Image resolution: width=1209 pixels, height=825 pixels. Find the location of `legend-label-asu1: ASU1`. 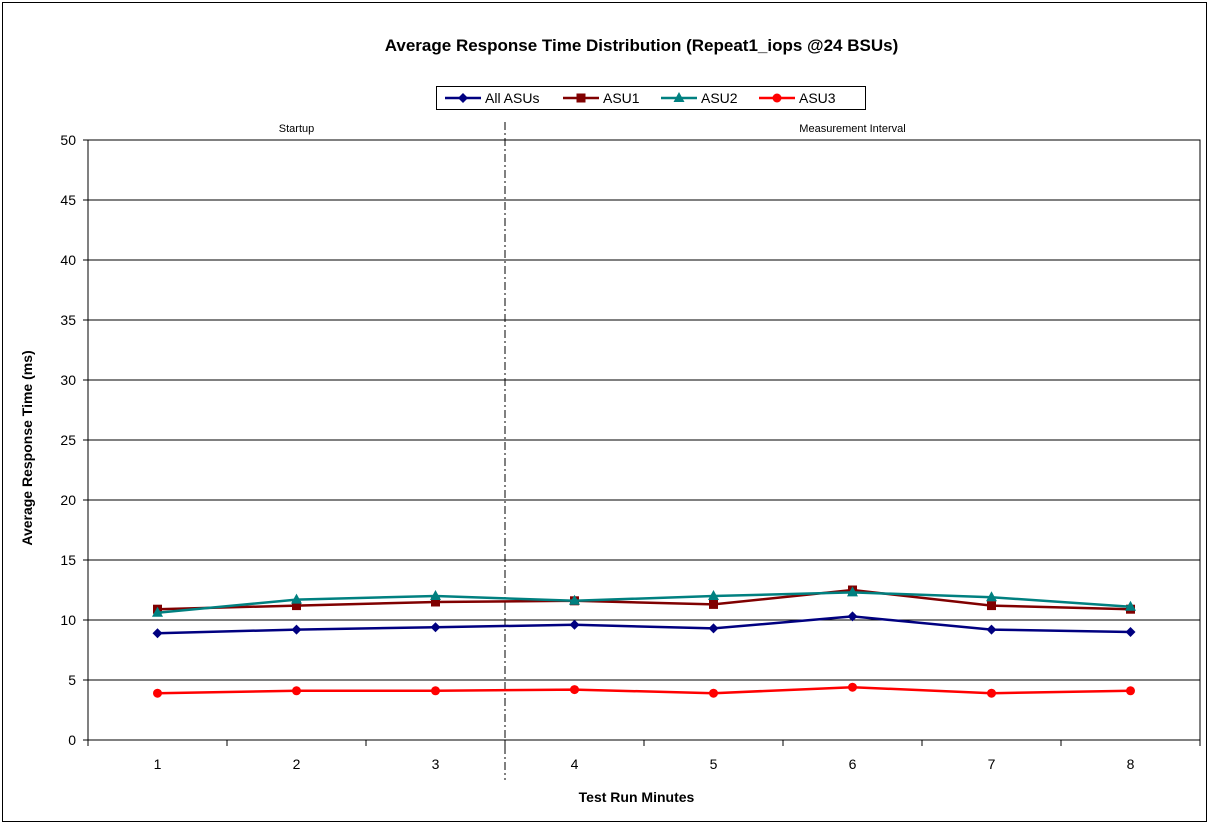

legend-label-asu1: ASU1 is located at coordinates (621, 98).